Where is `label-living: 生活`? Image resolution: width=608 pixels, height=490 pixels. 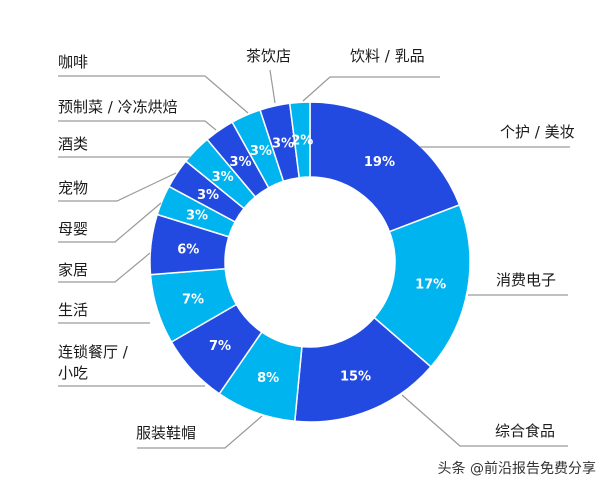
label-living: 生活 is located at coordinates (73, 310).